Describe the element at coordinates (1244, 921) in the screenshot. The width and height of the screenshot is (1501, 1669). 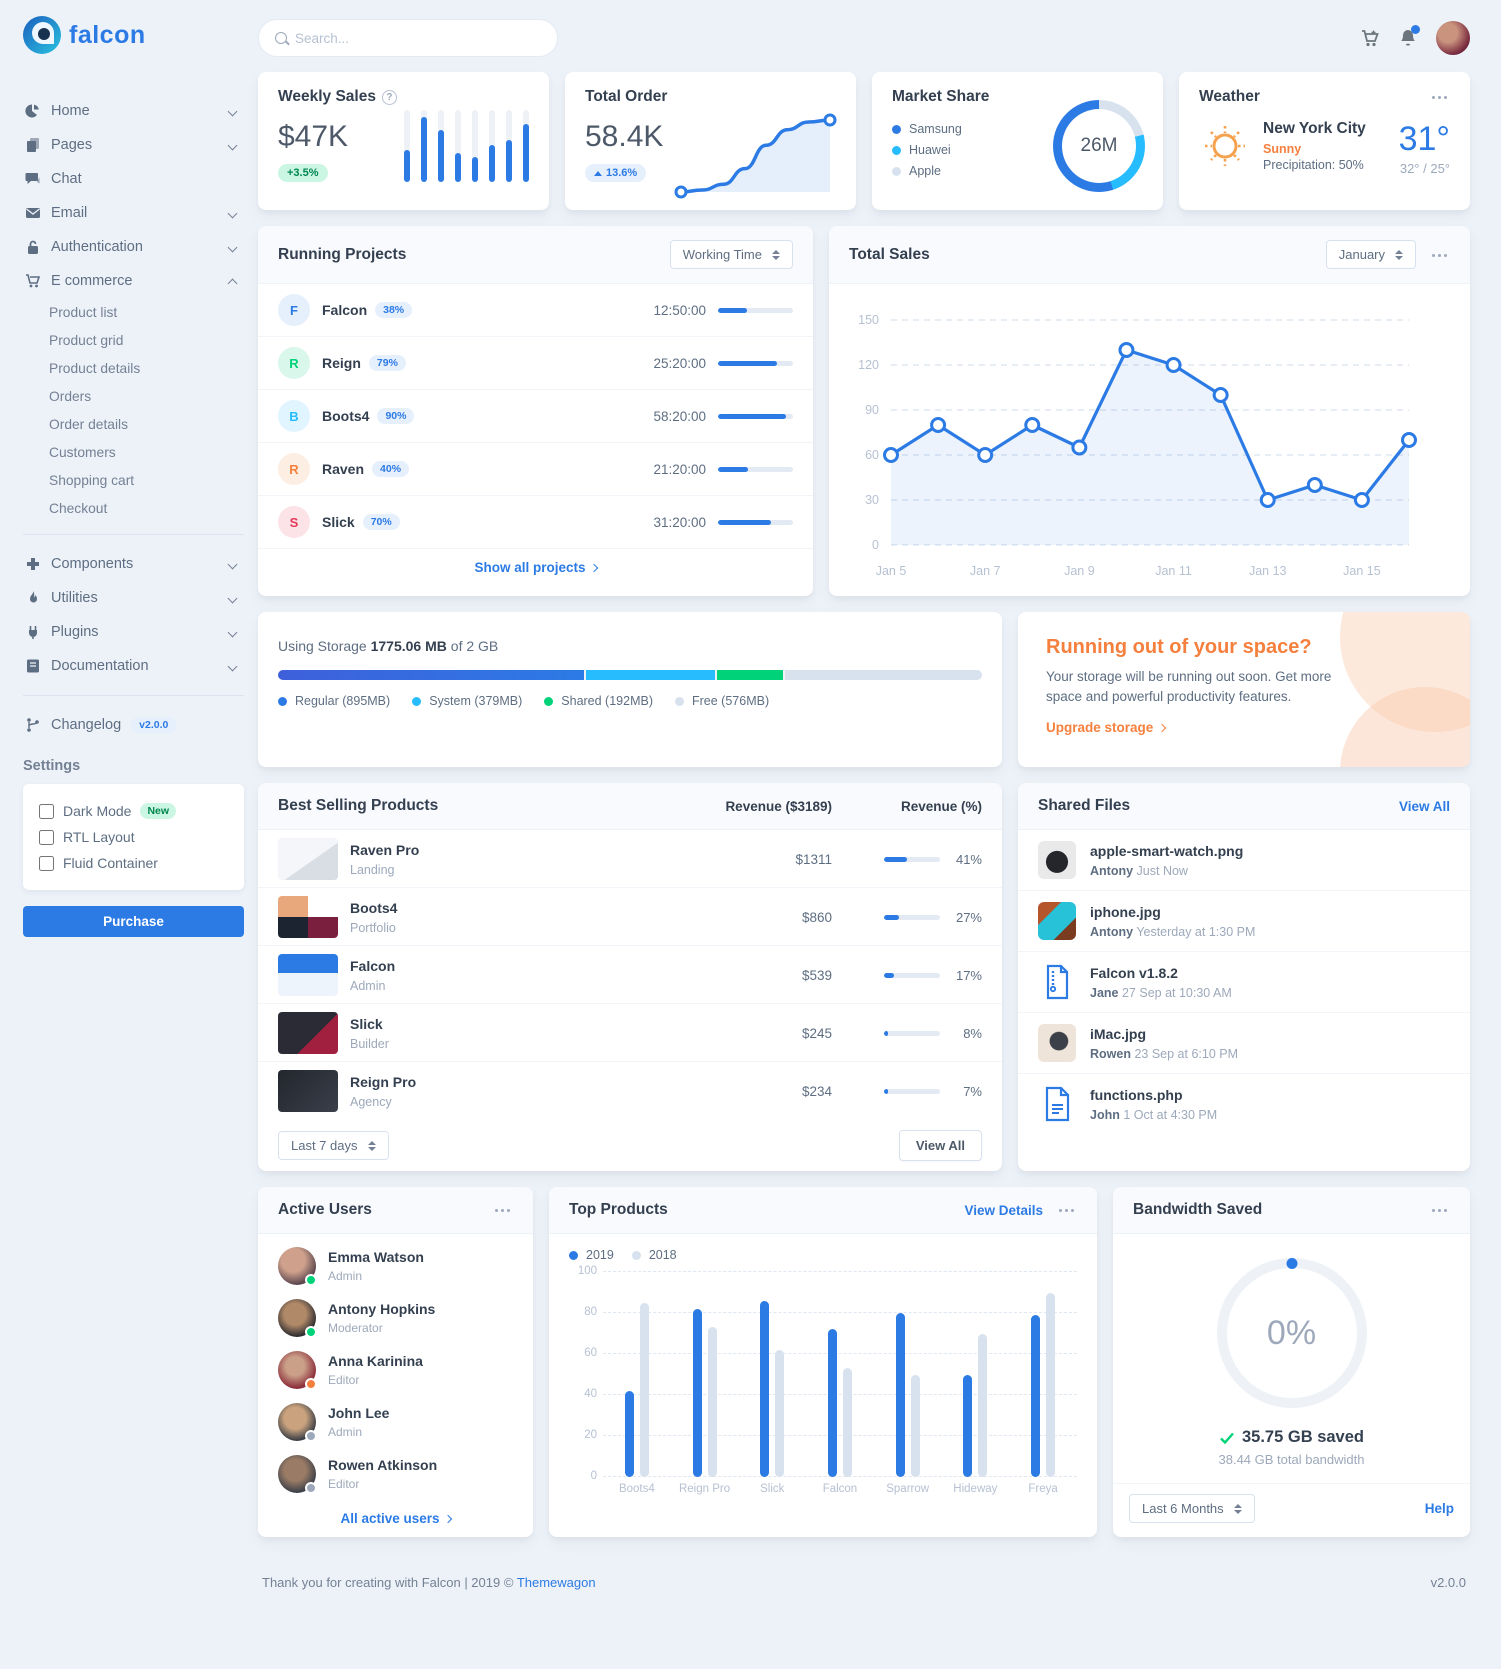
I see `list-item: iphone.jpg Antony Yesterday at 1:30 PM` at that location.